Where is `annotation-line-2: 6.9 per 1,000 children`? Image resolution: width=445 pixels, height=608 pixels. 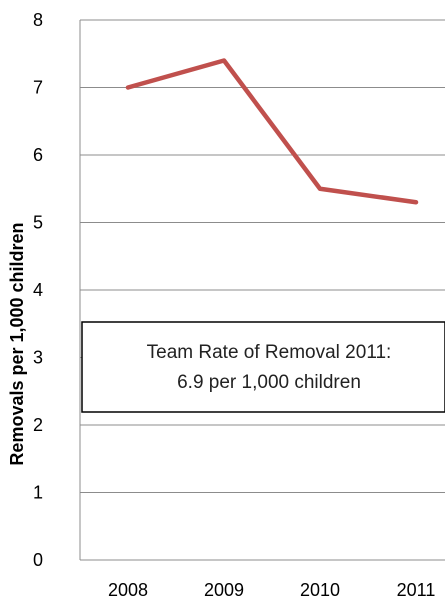 annotation-line-2: 6.9 per 1,000 children is located at coordinates (269, 382).